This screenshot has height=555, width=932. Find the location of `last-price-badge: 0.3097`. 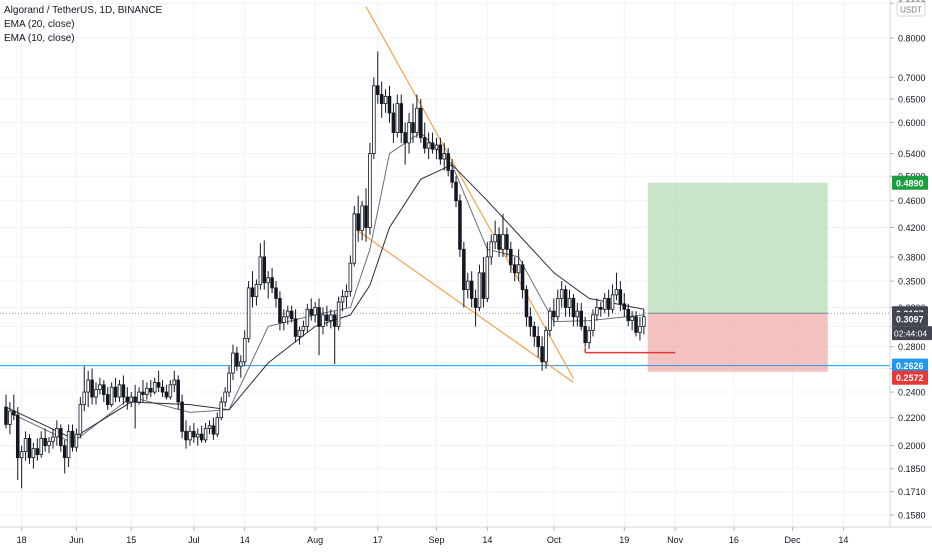

last-price-badge: 0.3097 is located at coordinates (910, 320).